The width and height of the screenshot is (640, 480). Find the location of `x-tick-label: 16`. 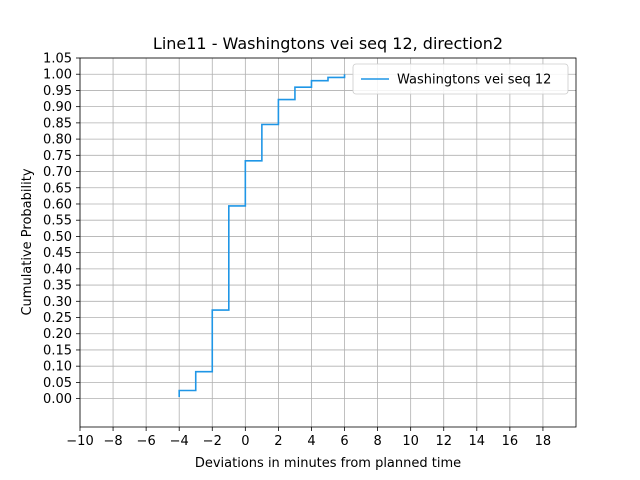

x-tick-label: 16 is located at coordinates (510, 441).